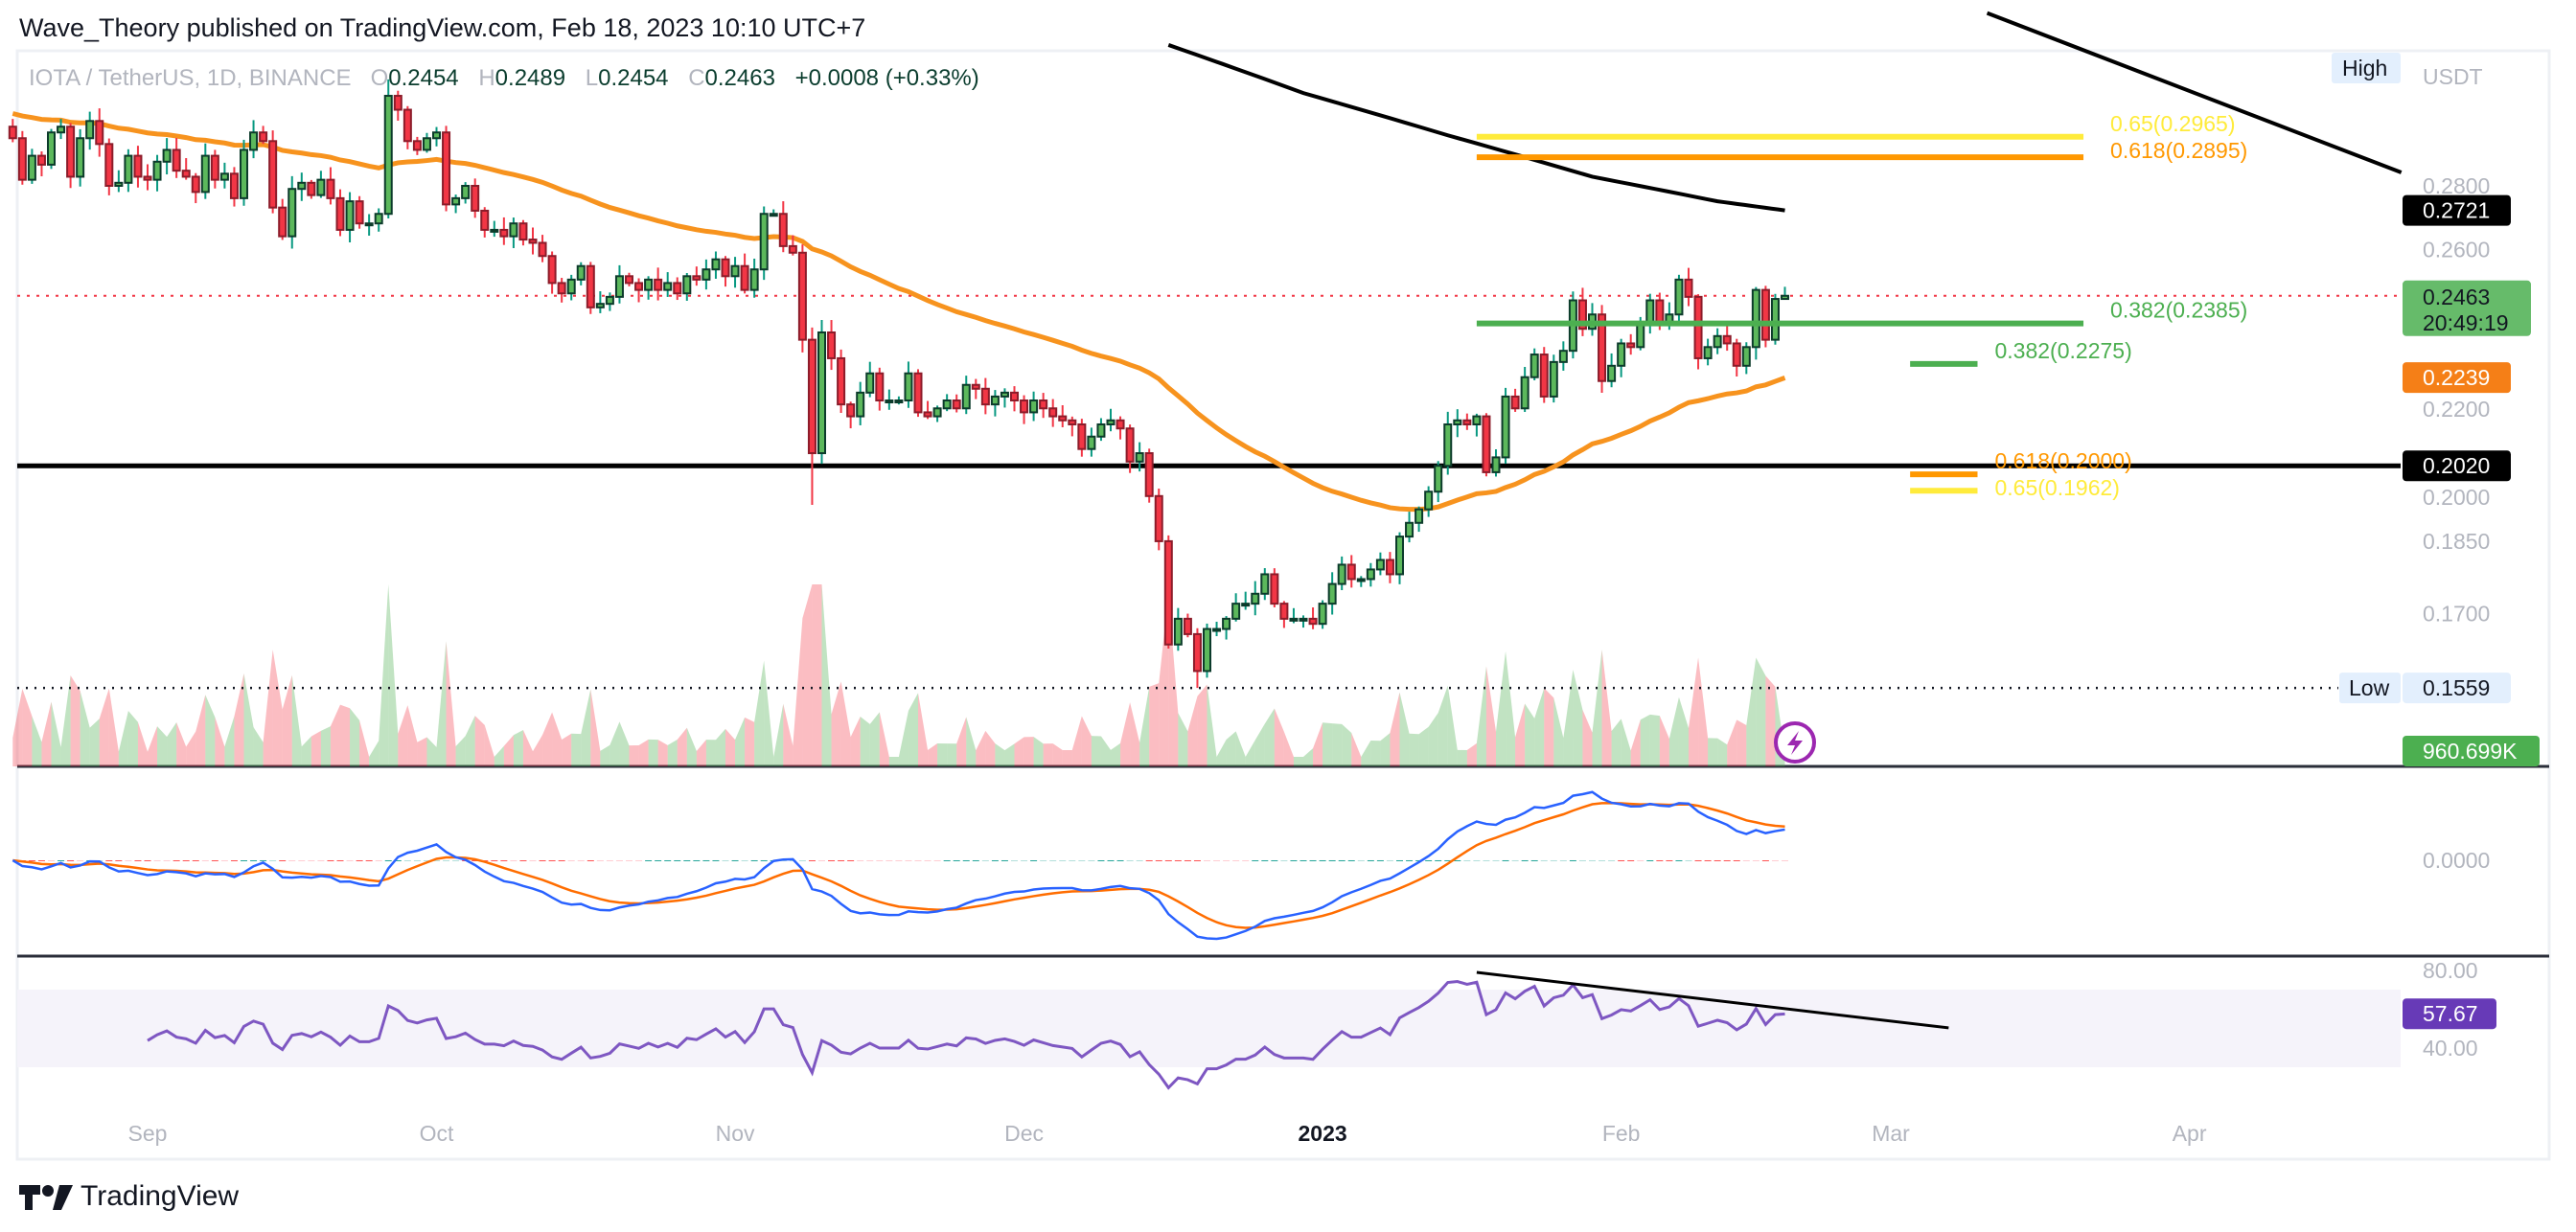  What do you see at coordinates (900, 865) in the screenshot?
I see `macd-pane` at bounding box center [900, 865].